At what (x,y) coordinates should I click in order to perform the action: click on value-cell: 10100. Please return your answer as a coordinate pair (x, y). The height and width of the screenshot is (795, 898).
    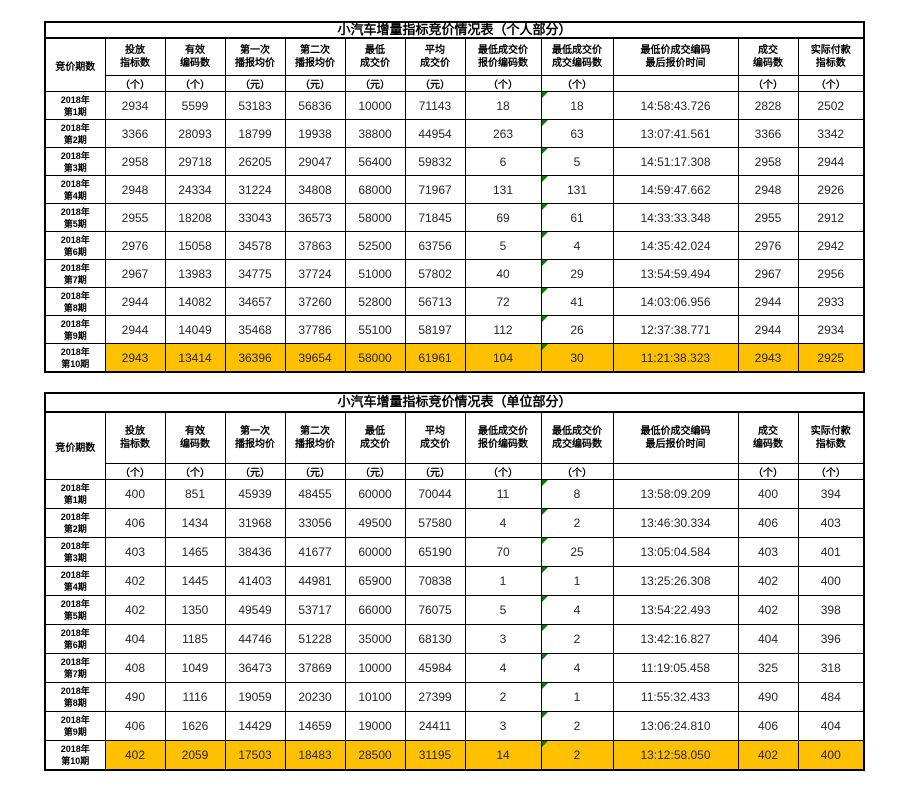
    Looking at the image, I should click on (375, 697).